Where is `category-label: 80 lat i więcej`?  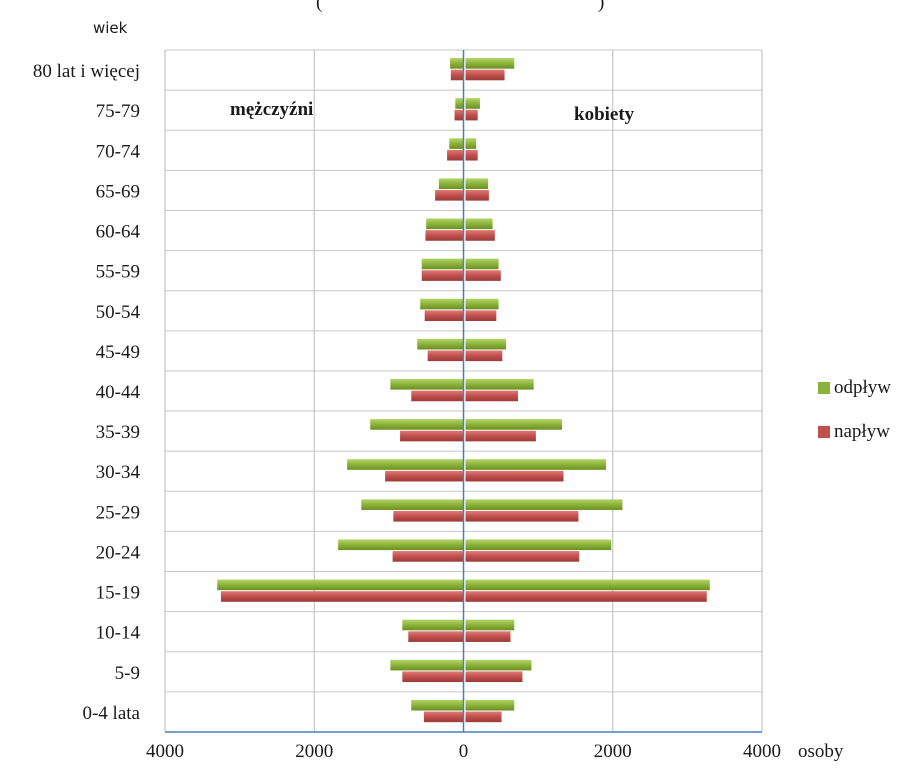
category-label: 80 lat i więcej is located at coordinates (86, 71).